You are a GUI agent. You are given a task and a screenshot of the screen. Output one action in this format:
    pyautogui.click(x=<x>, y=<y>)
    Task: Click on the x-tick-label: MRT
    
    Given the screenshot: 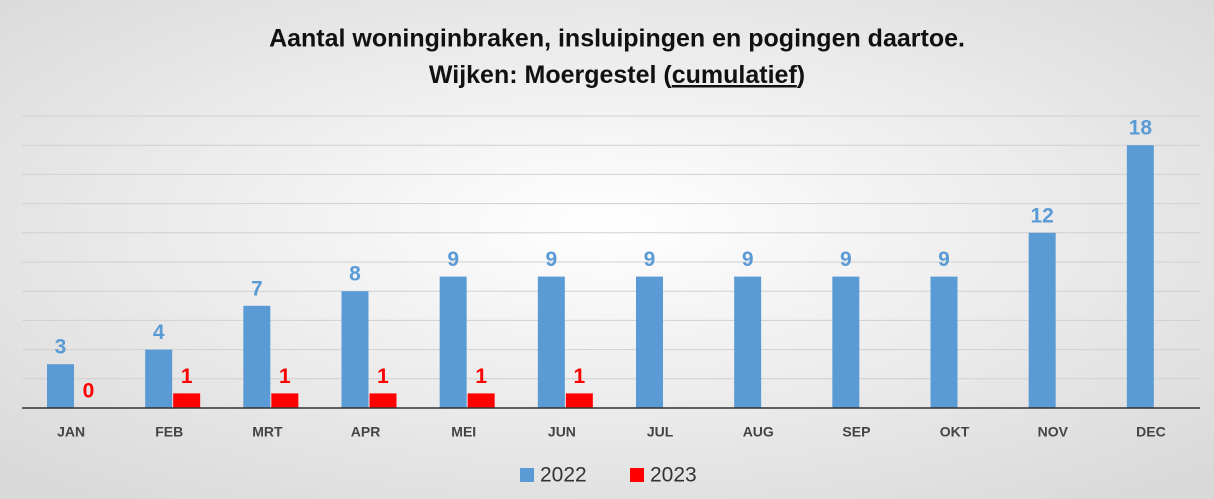 What is the action you would take?
    pyautogui.click(x=267, y=432)
    